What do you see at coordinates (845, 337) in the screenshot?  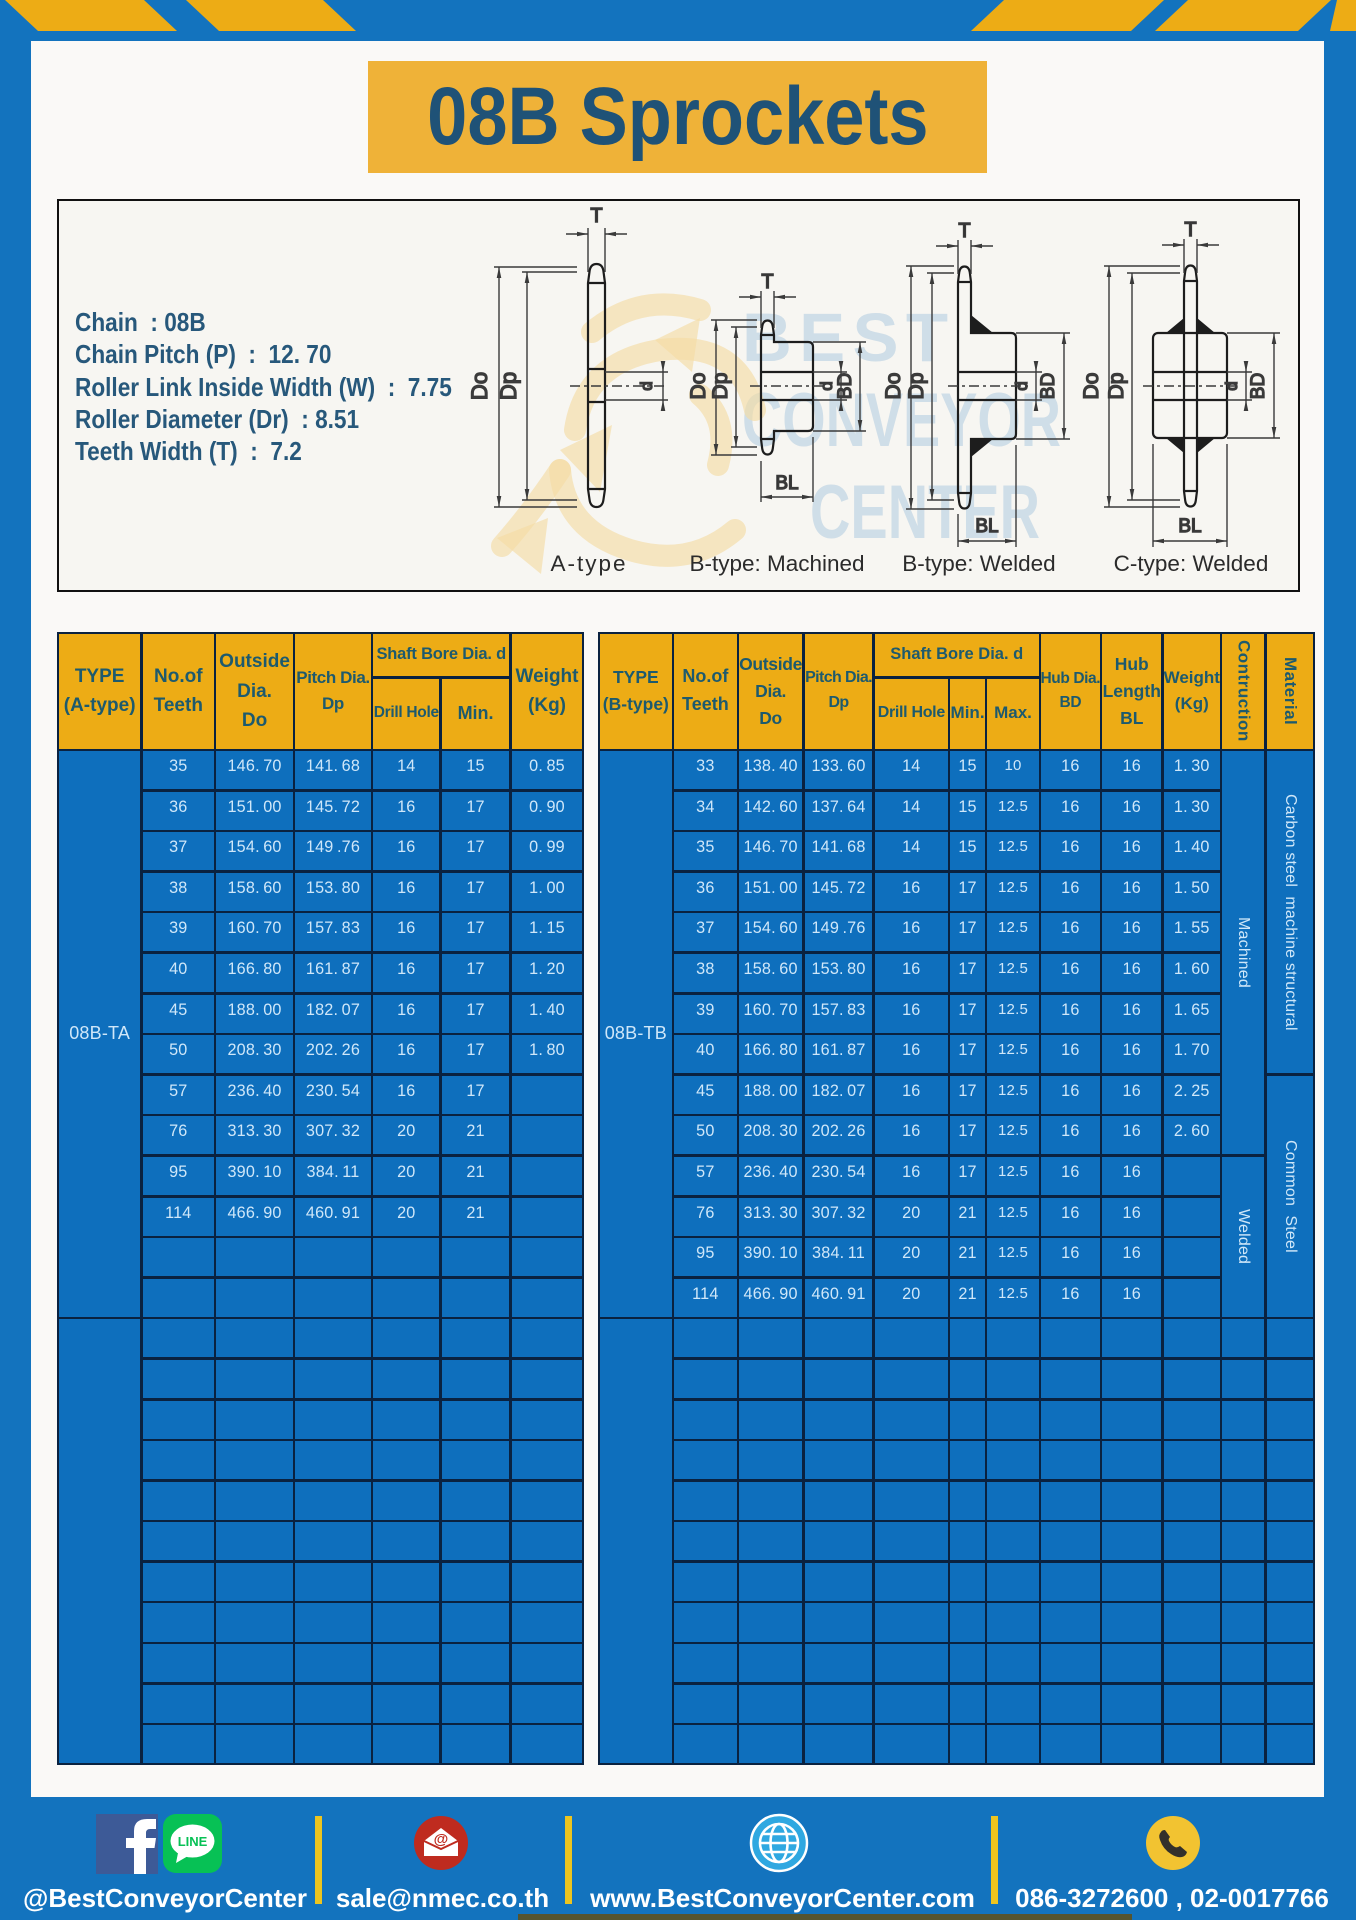 I see `svg-text: BEST` at bounding box center [845, 337].